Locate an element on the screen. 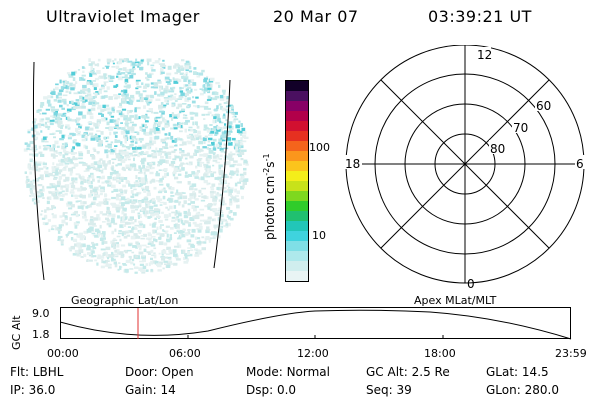 The width and height of the screenshot is (600, 400). ip-field: IP: 36.0 is located at coordinates (33, 390).